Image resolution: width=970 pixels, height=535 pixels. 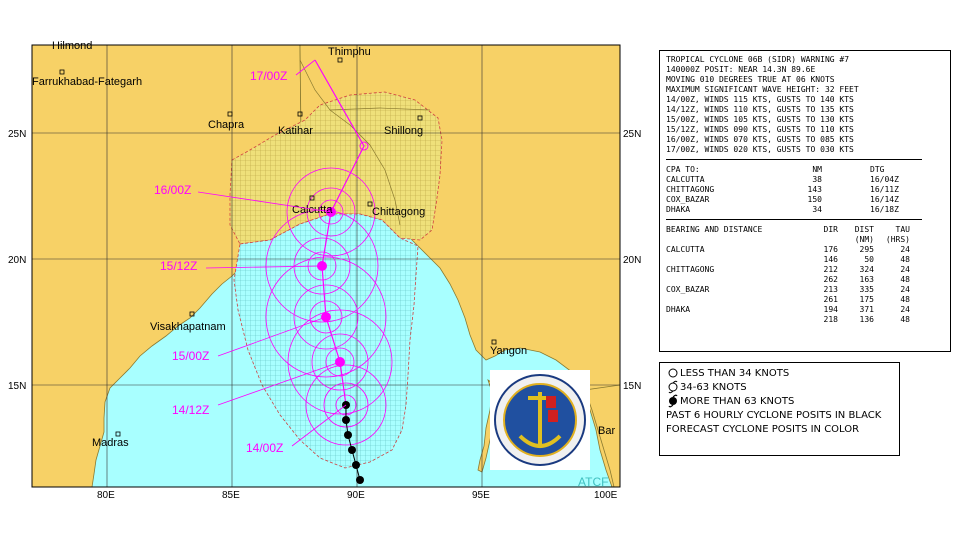 I want to click on bearing-dir: 261, so click(x=830, y=299).